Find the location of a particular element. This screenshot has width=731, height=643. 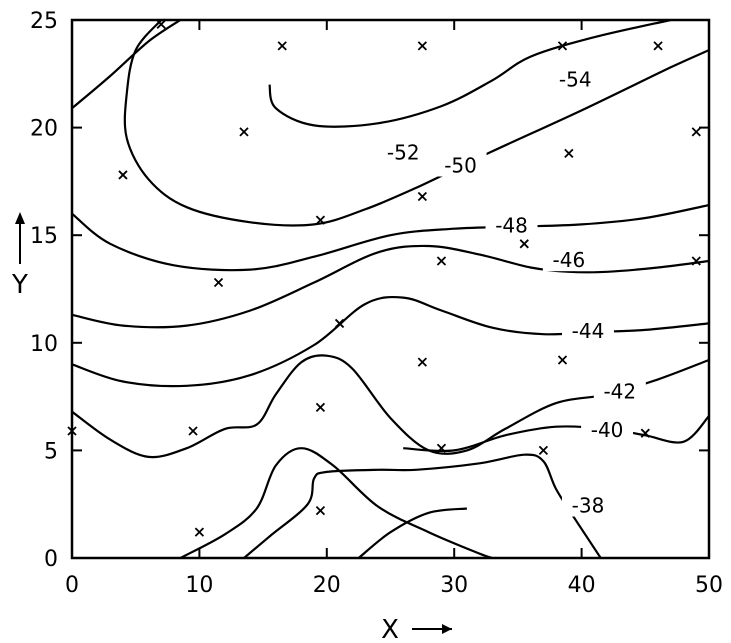

x-axis-arrowhead is located at coordinates (447, 629).